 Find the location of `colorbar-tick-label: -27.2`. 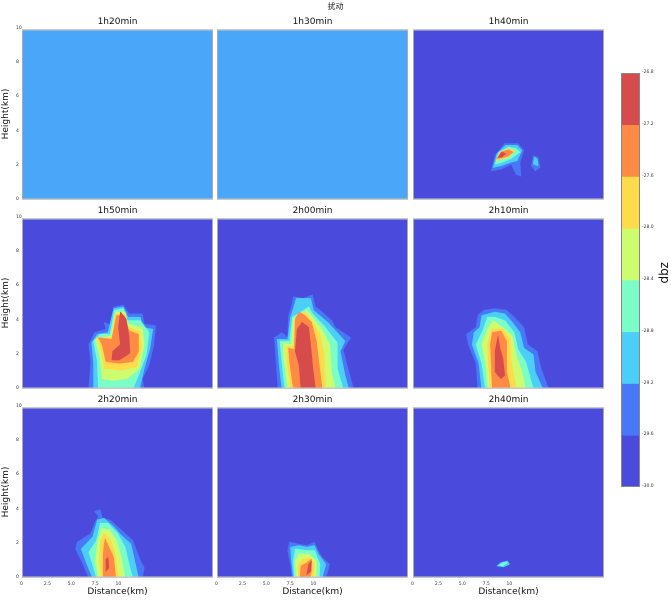

colorbar-tick-label: -27.2 is located at coordinates (648, 124).